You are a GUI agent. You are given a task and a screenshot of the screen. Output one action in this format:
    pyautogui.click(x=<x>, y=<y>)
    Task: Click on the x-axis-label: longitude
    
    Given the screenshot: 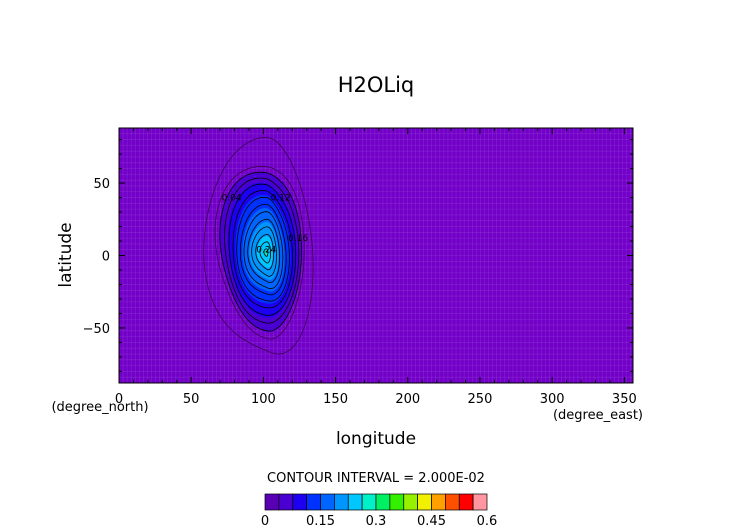 What is the action you would take?
    pyautogui.click(x=376, y=439)
    